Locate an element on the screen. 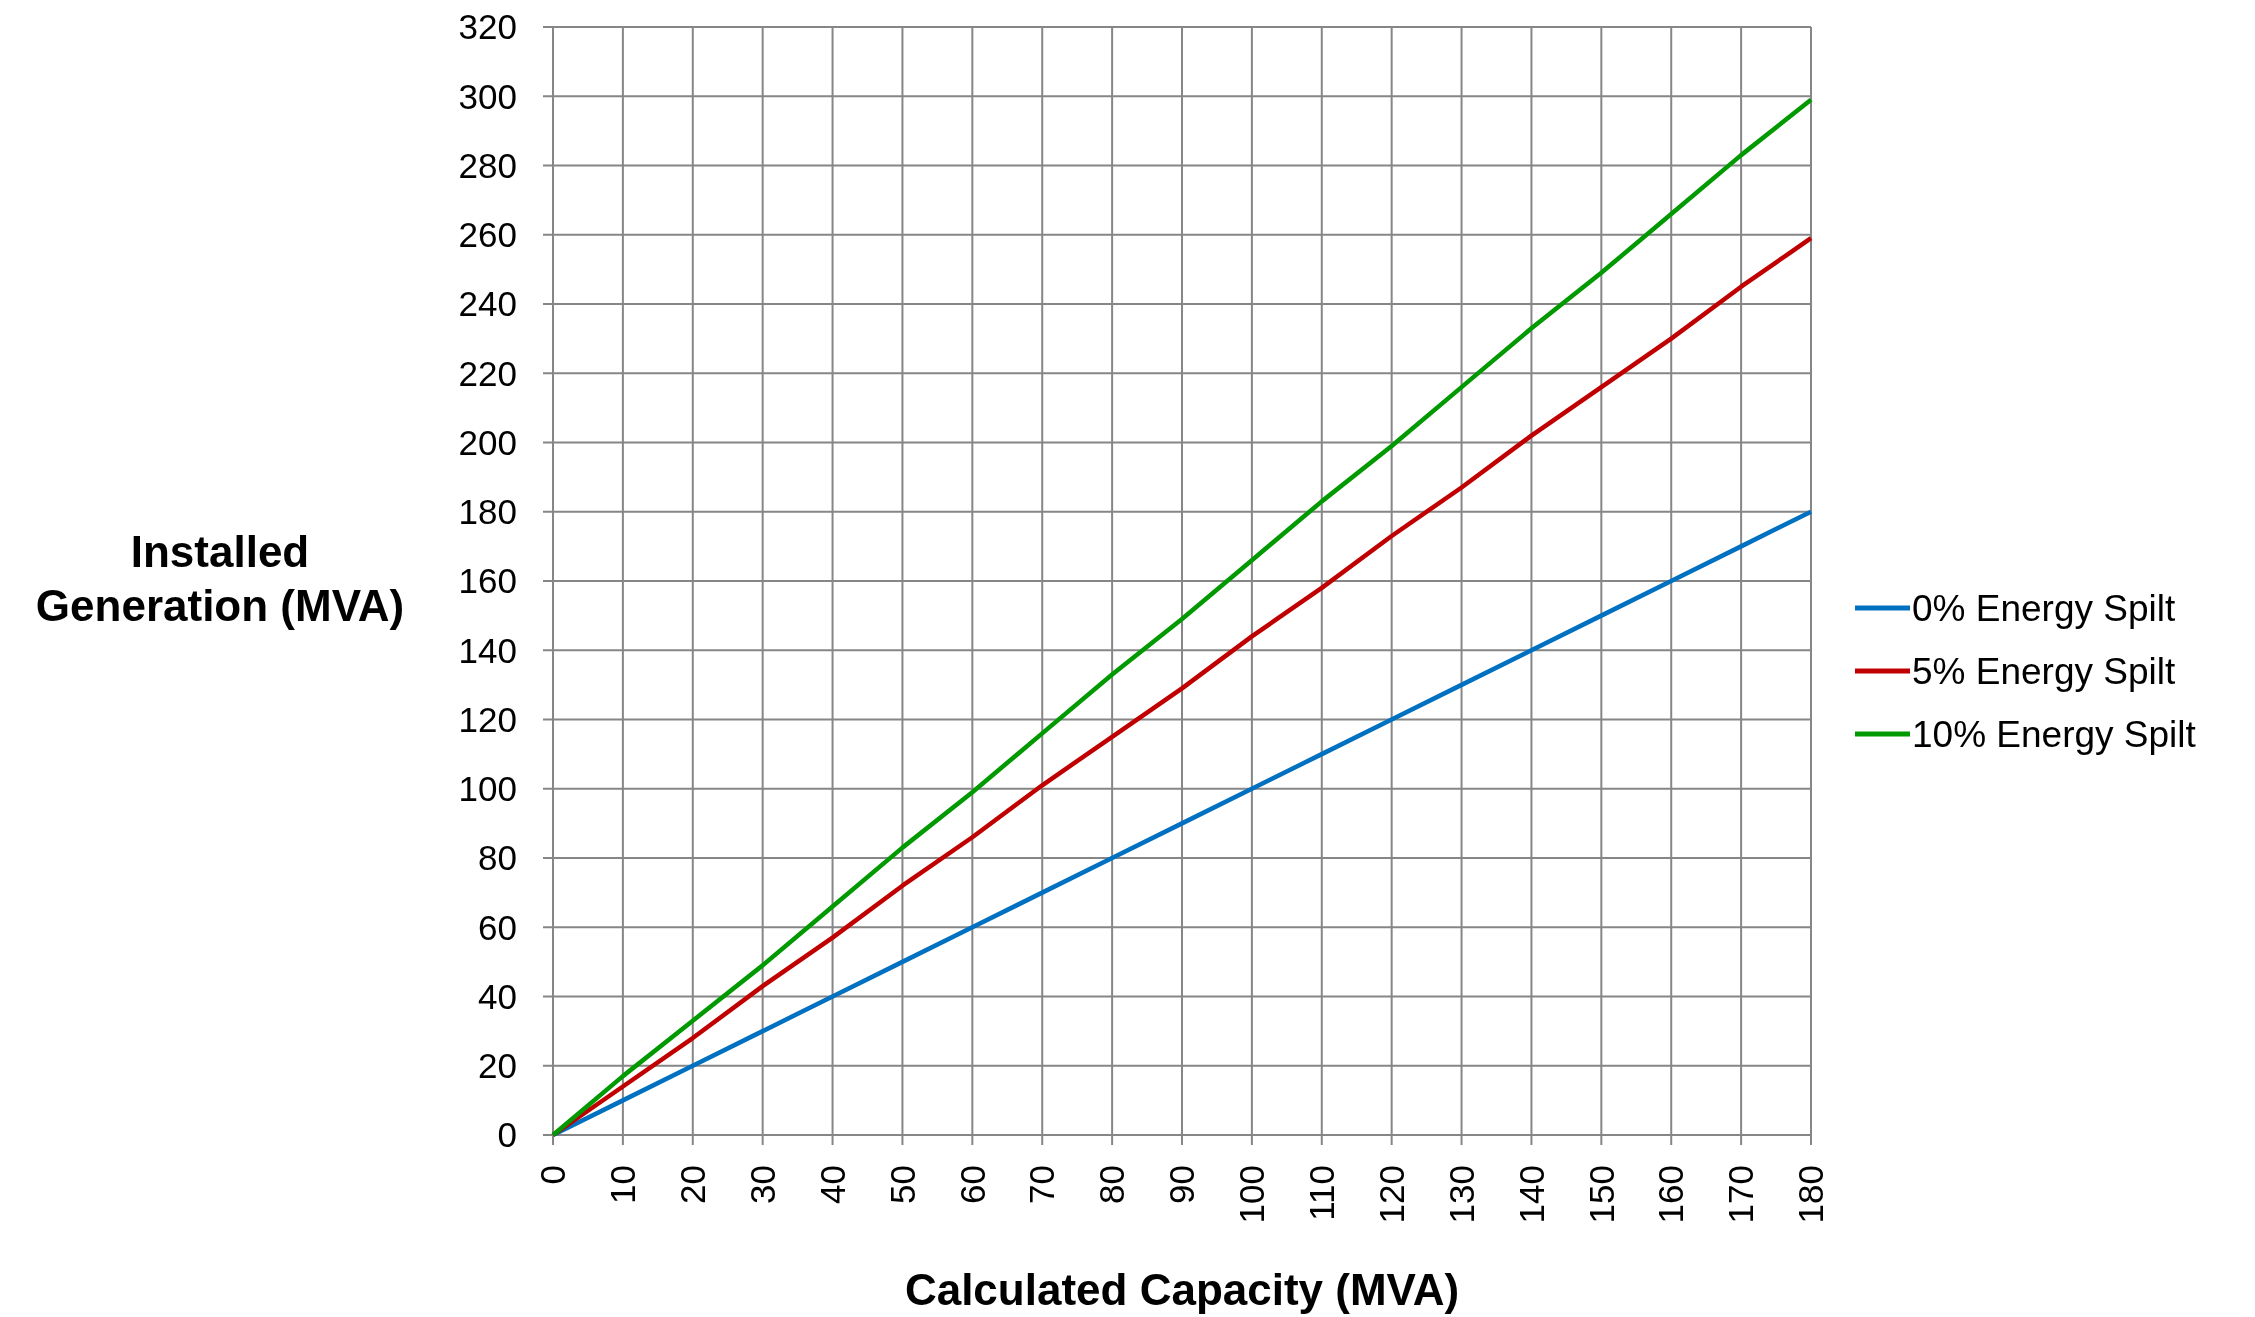 The width and height of the screenshot is (2255, 1317). legend-label: 5% Energy Spilt is located at coordinates (2044, 671).